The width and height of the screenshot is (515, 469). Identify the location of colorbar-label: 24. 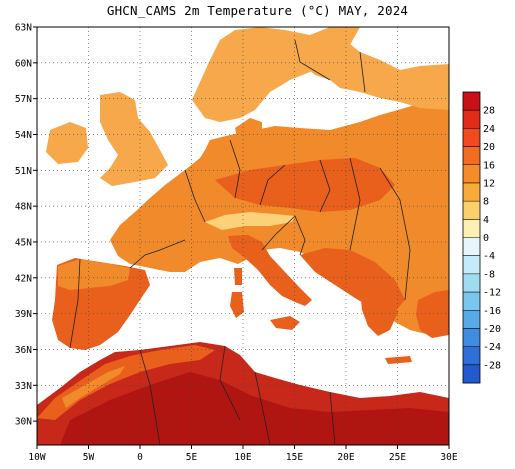
(489, 129).